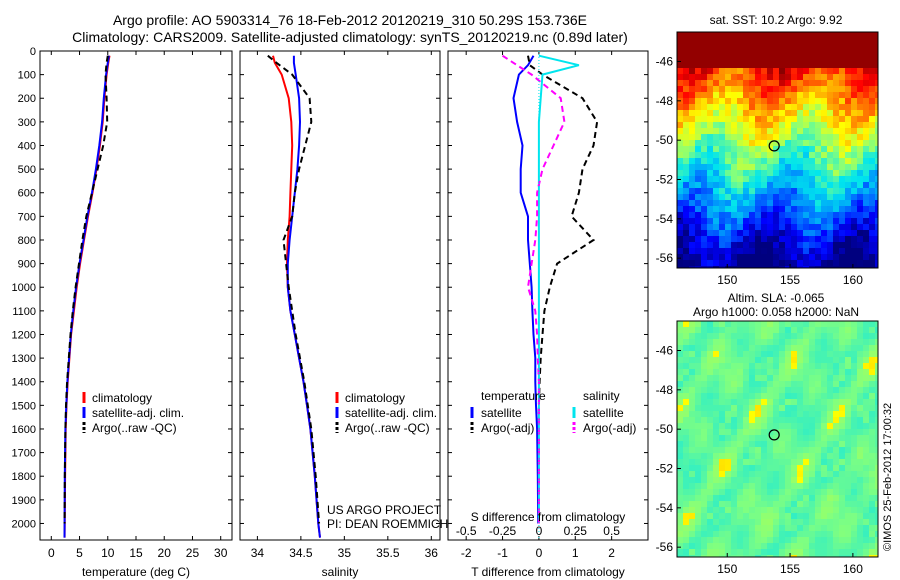 The image size is (900, 580). I want to click on y-tick-label: 1500, so click(24, 406).